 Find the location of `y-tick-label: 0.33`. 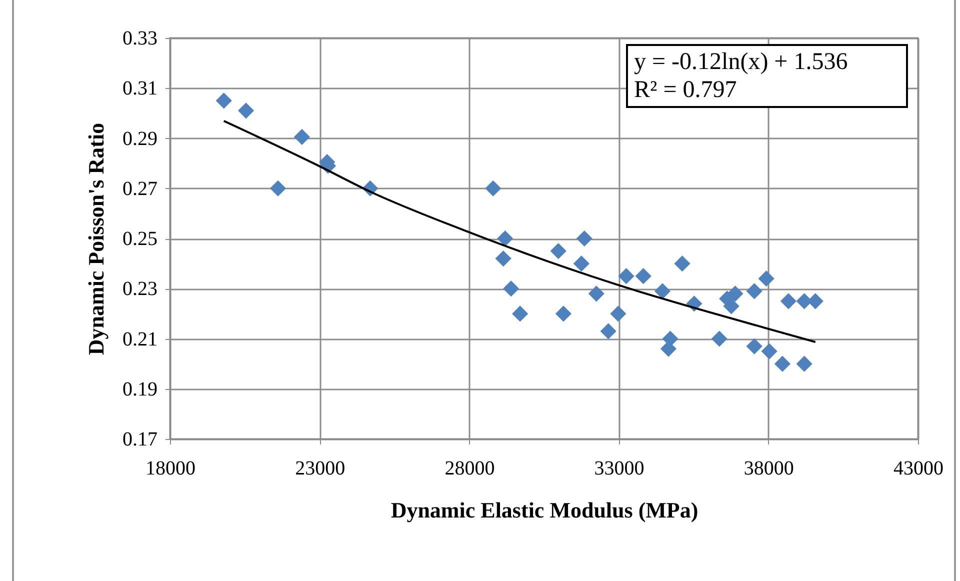

y-tick-label: 0.33 is located at coordinates (140, 39).